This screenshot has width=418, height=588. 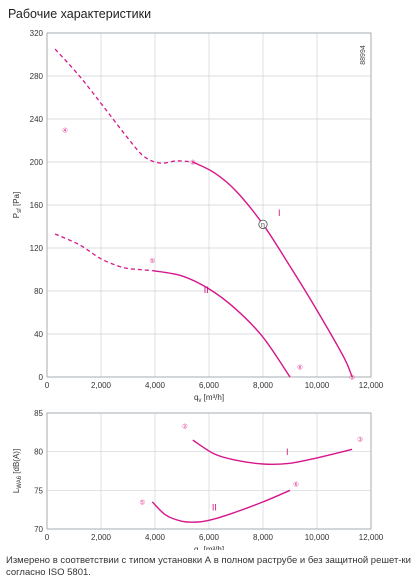 What do you see at coordinates (123, 106) in the screenshot?
I see `series-1-dashed-line` at bounding box center [123, 106].